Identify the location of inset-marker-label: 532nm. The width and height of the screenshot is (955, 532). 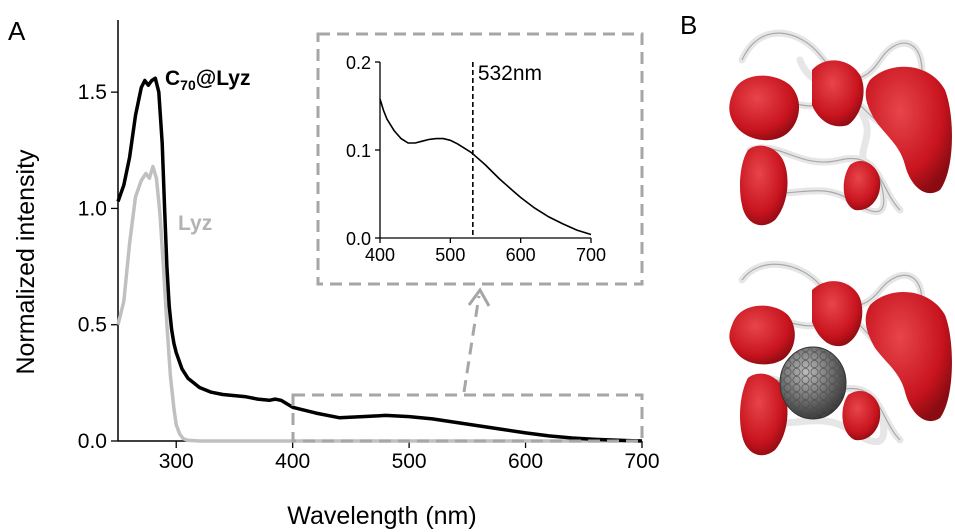
(510, 73).